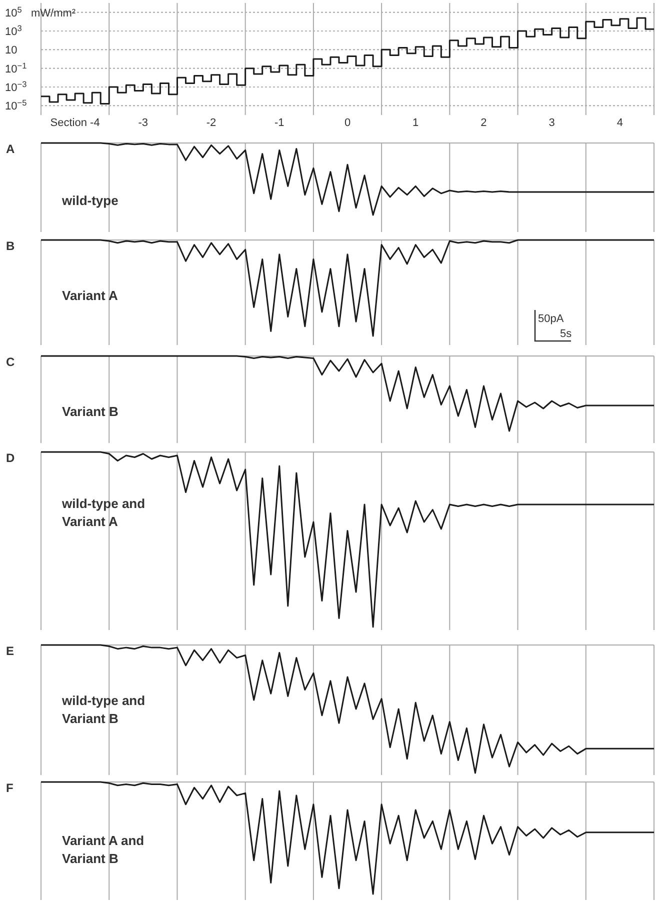 This screenshot has height=917, width=664. Describe the element at coordinates (16, 105) in the screenshot. I see `y-tick-label: 10$^{−5}$` at that location.